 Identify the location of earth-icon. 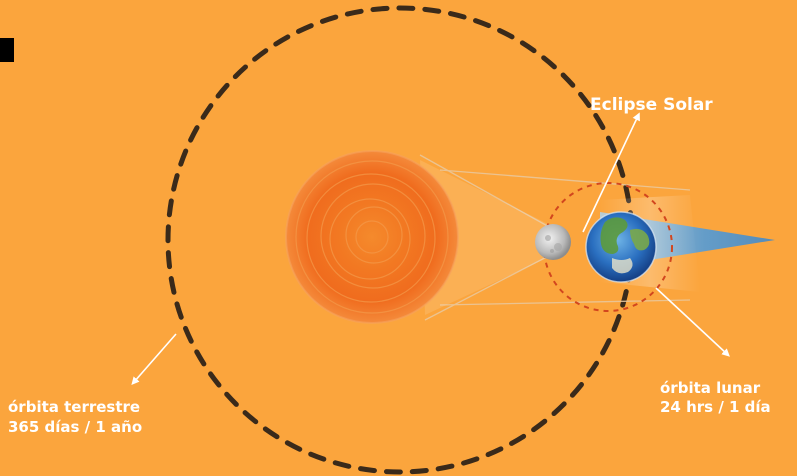
(621, 247).